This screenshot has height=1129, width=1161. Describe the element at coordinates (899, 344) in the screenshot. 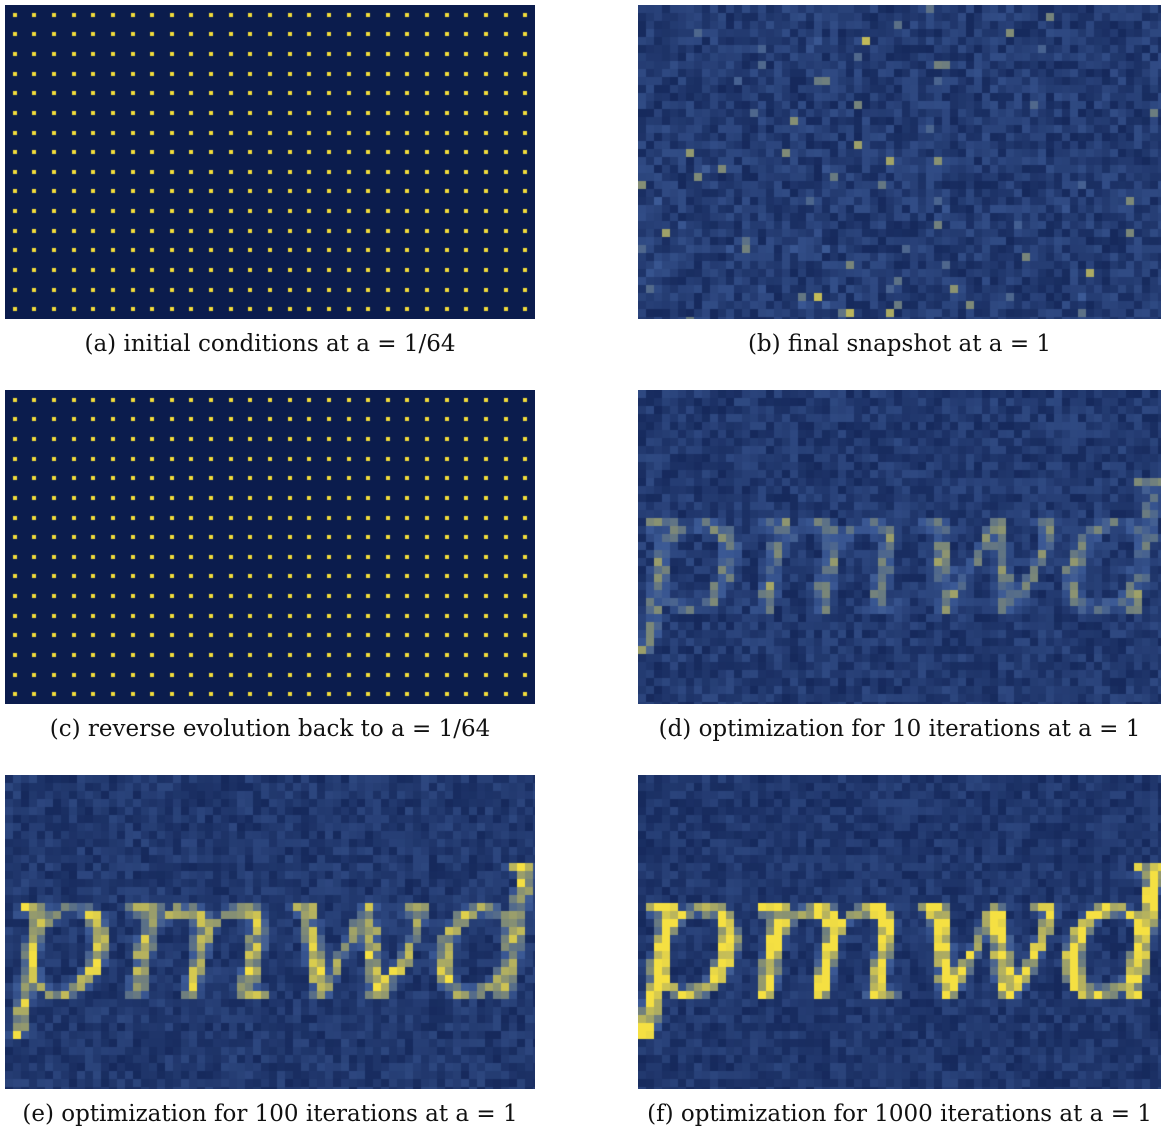

I see `caption-b: (b) final snapshot at a = 1` at that location.